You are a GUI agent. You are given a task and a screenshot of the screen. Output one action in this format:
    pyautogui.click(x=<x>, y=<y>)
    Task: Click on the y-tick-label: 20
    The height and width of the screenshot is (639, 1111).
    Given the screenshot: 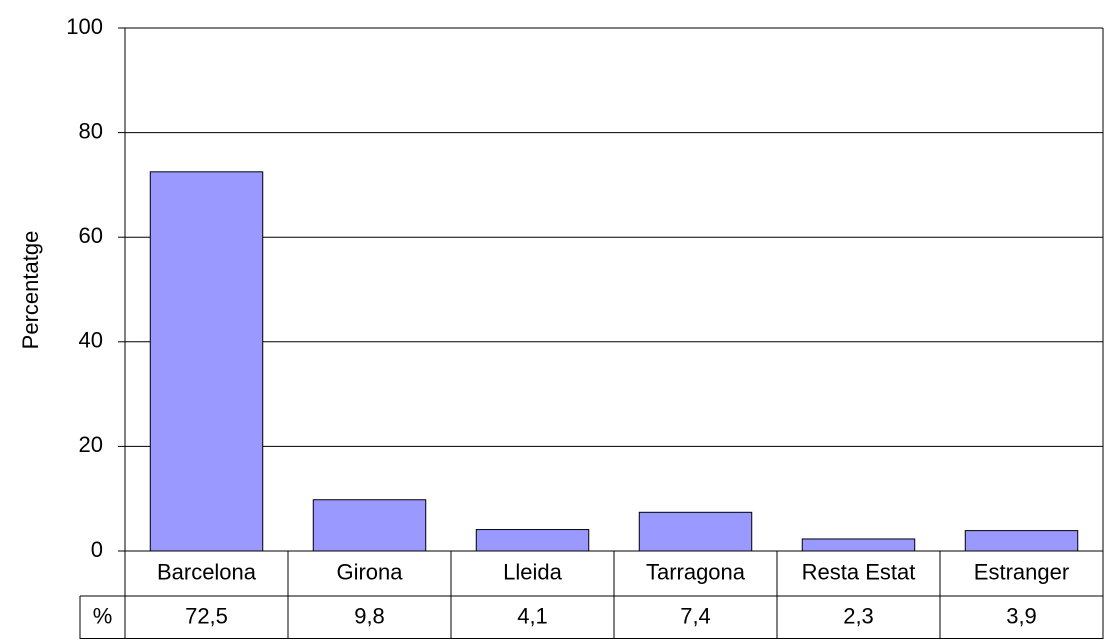 What is the action you would take?
    pyautogui.click(x=91, y=444)
    